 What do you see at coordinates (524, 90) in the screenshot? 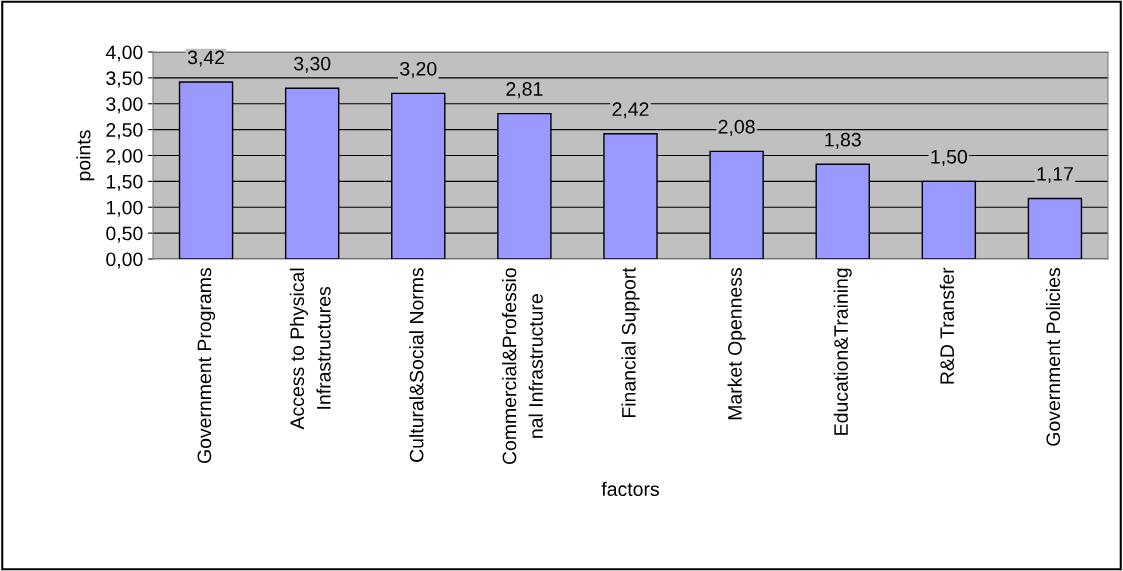
I see `data-label: 2,81` at bounding box center [524, 90].